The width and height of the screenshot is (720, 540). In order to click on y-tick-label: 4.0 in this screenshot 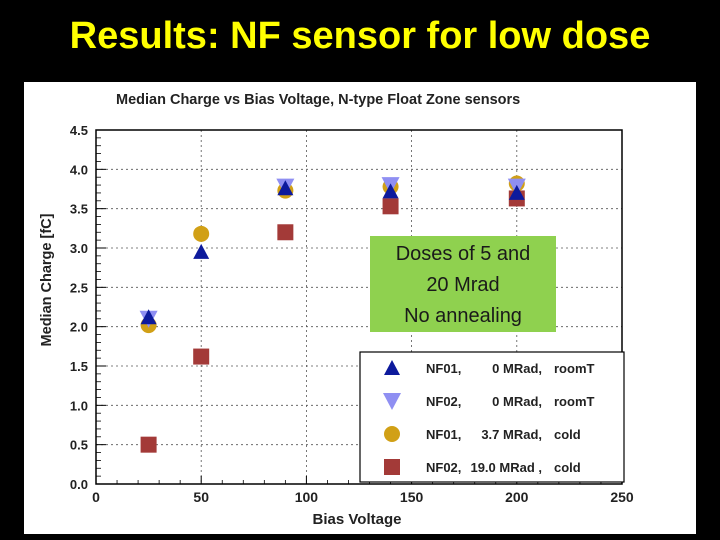, I will do `click(79, 169)`.